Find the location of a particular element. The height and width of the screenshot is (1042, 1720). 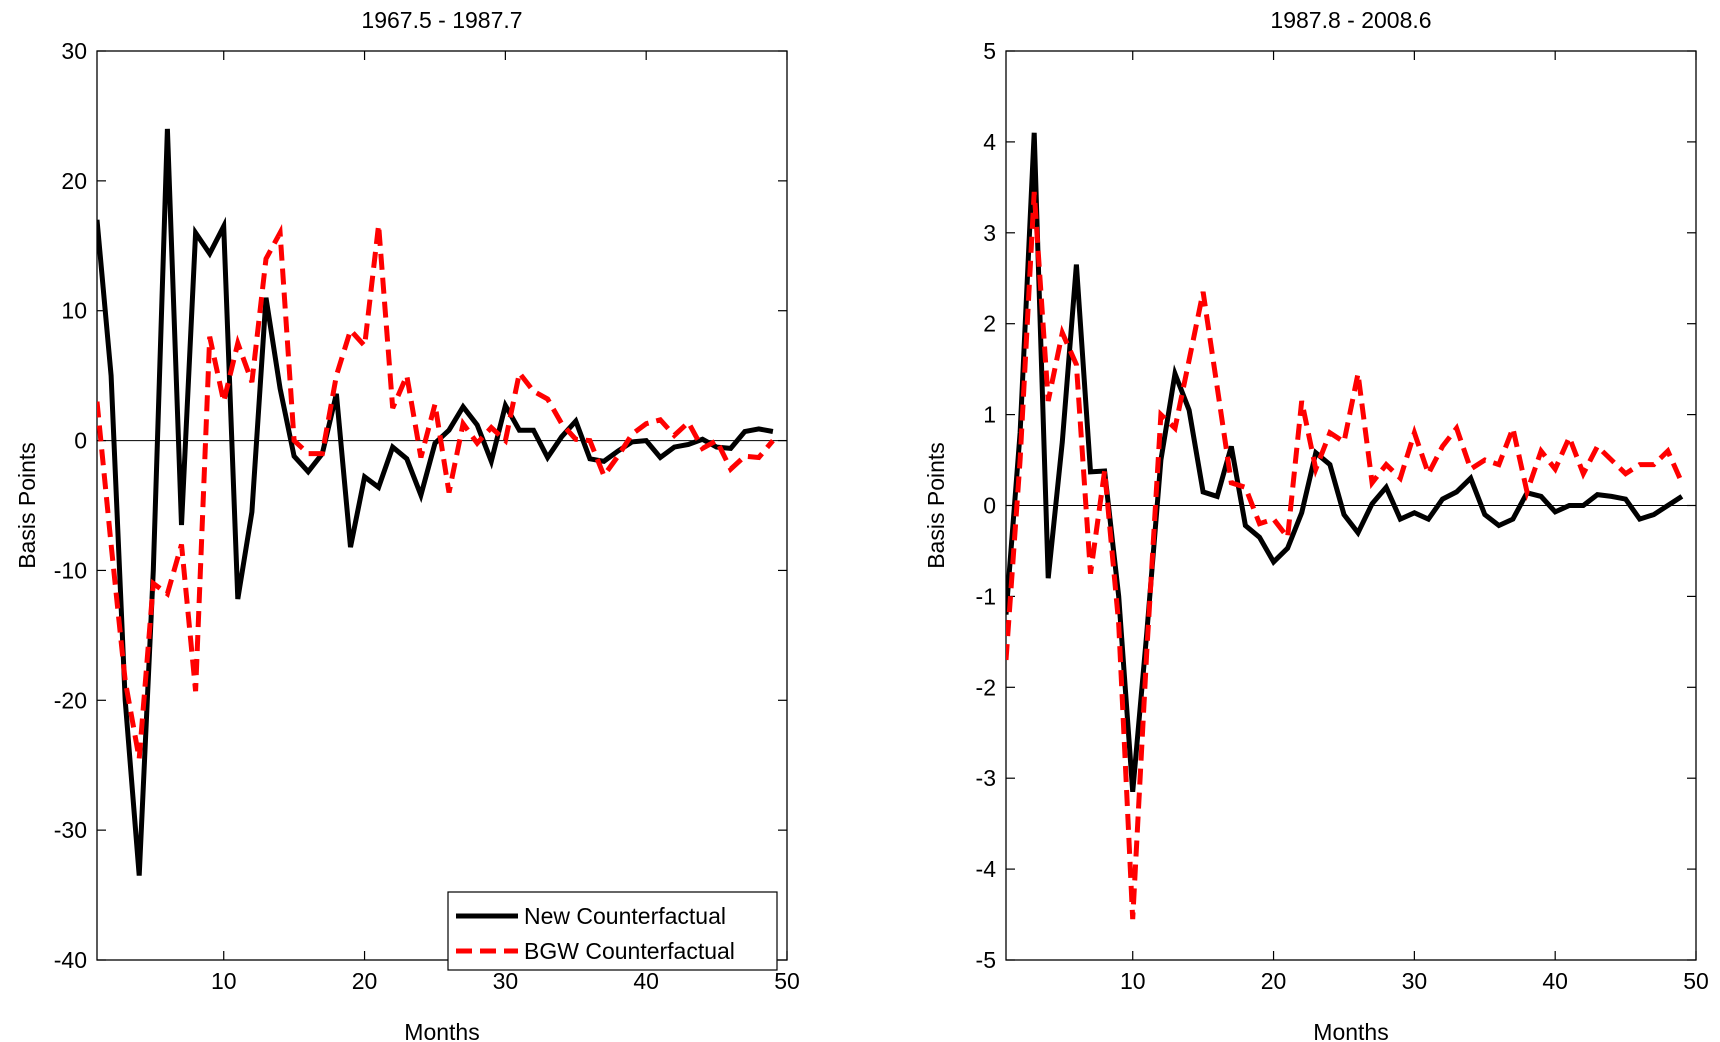

y-tick-label: -20 is located at coordinates (70, 700).